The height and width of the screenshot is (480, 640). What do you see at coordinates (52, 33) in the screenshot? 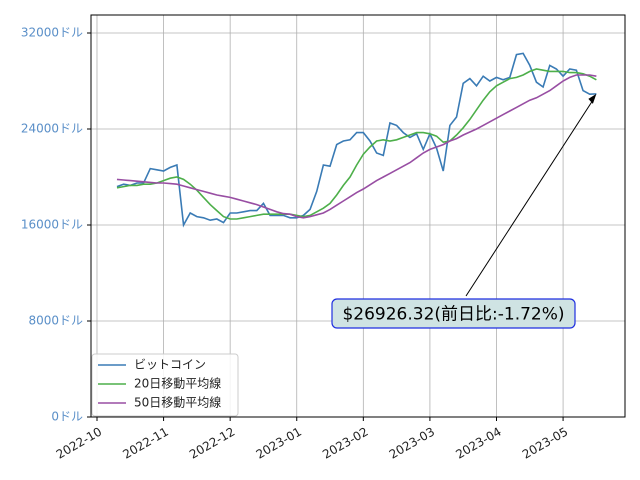
I see `y-tick-label: 32000ドル` at bounding box center [52, 33].